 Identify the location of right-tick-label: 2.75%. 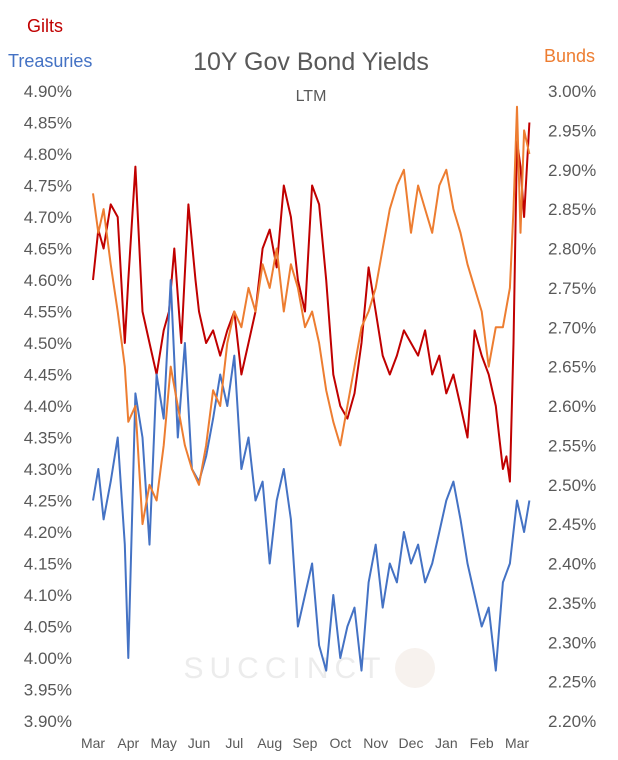
(572, 288).